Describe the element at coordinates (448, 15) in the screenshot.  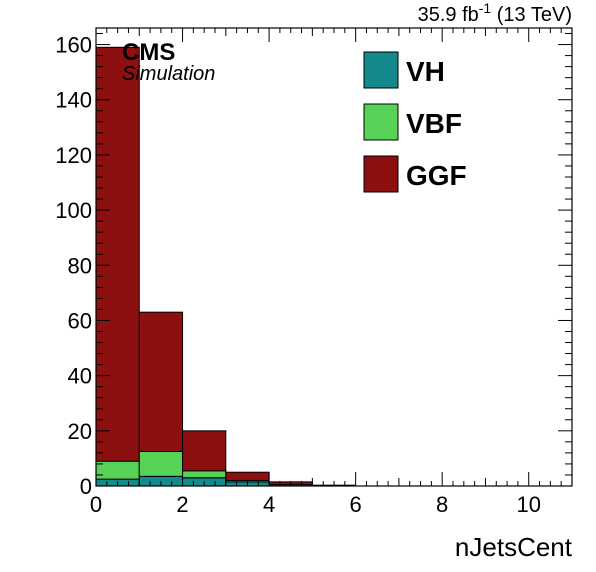
I see `lumi-value: 35.9 fb` at that location.